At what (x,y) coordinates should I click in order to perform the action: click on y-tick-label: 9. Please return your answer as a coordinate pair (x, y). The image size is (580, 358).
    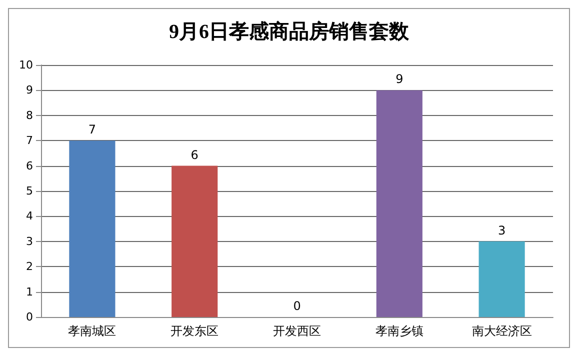
    Looking at the image, I should click on (29, 90).